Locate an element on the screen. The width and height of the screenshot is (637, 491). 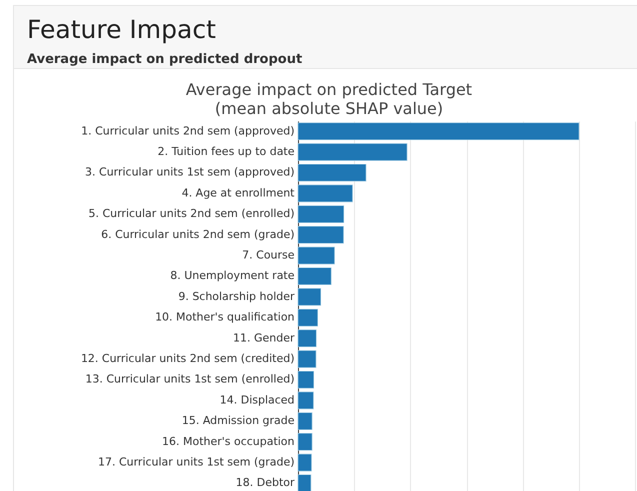
y-tick-label: 15. Admission grade is located at coordinates (238, 421).